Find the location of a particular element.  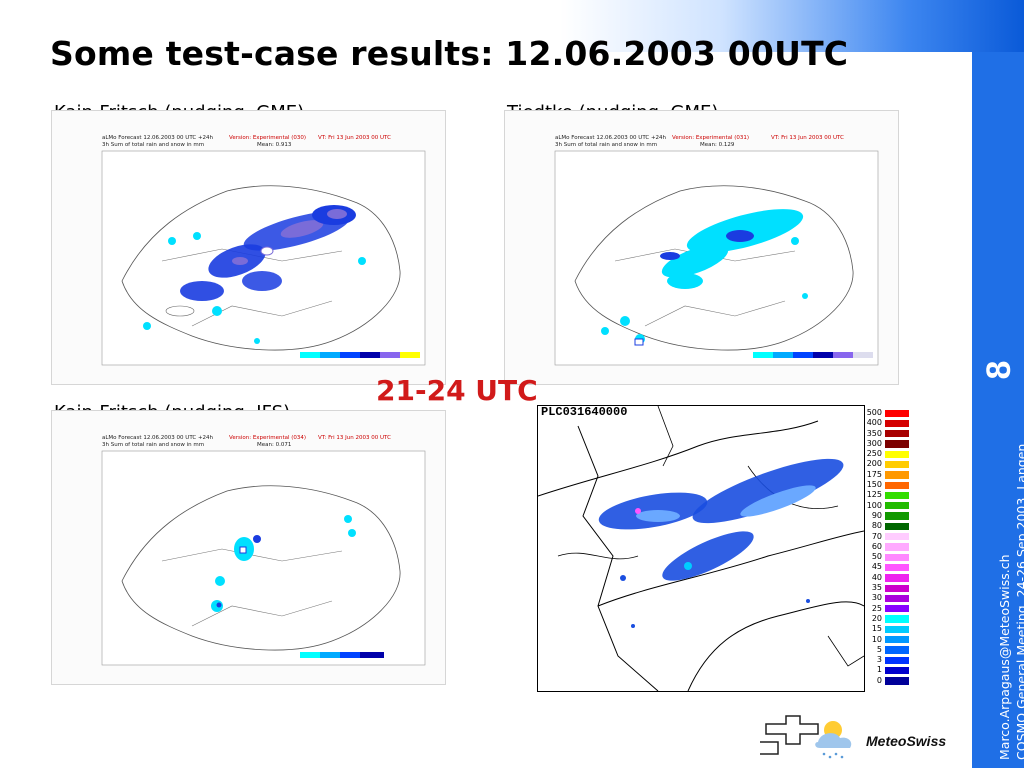

legend-row: 60 is located at coordinates (888, 547).